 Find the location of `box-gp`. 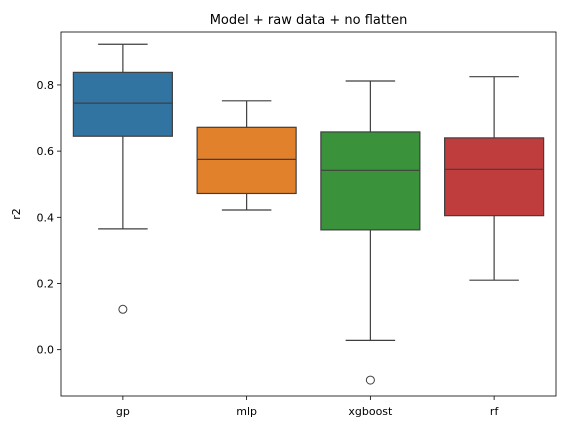

box-gp is located at coordinates (122, 178).